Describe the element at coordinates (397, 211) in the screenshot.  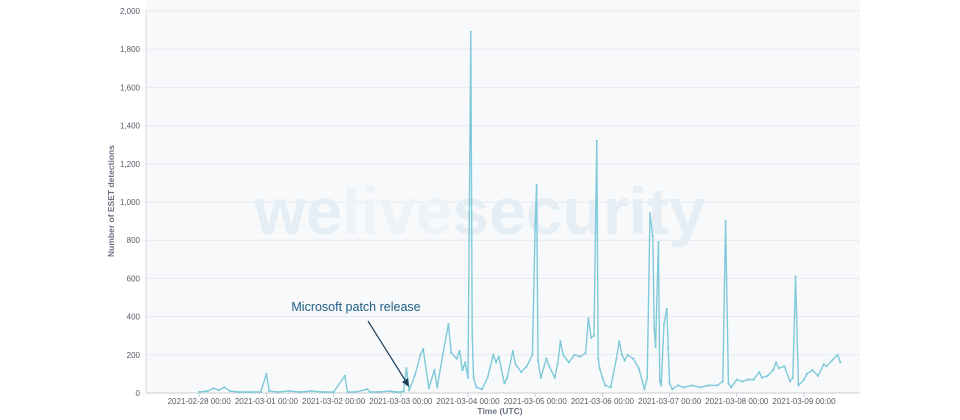
I see `watermark-live: live` at that location.